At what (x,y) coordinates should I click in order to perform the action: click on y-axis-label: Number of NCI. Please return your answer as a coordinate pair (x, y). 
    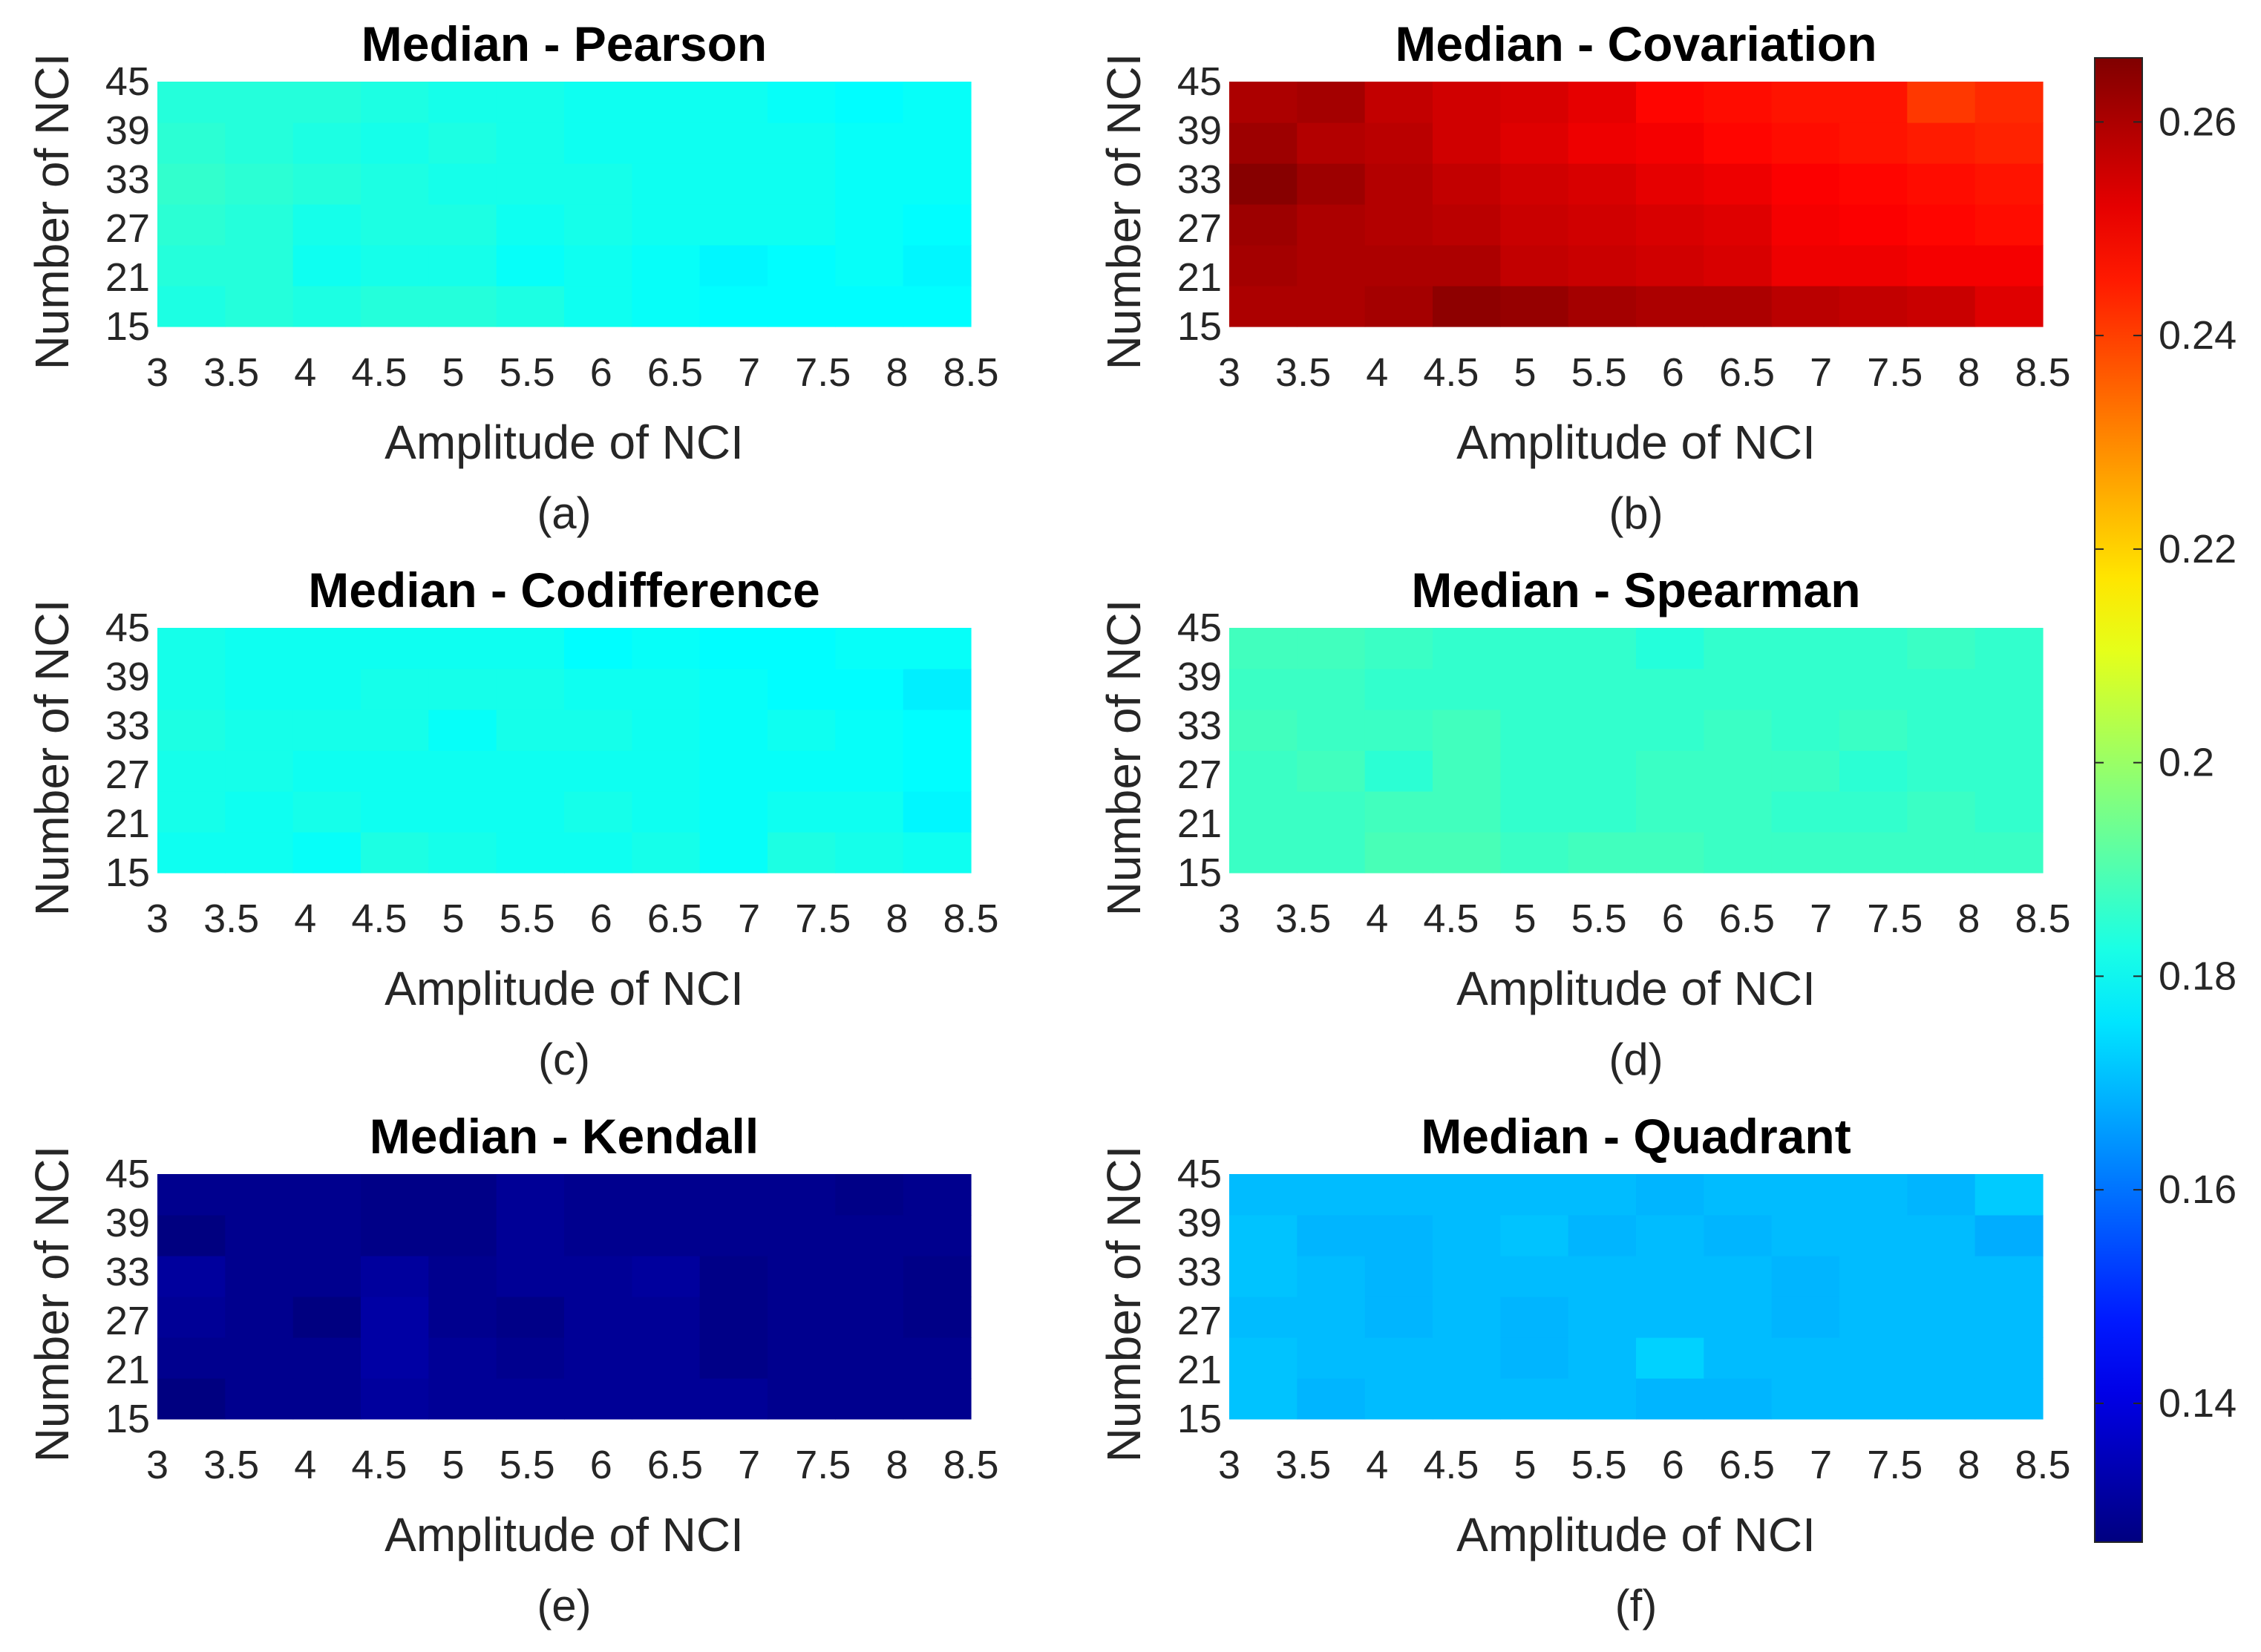
    Looking at the image, I should click on (52, 758).